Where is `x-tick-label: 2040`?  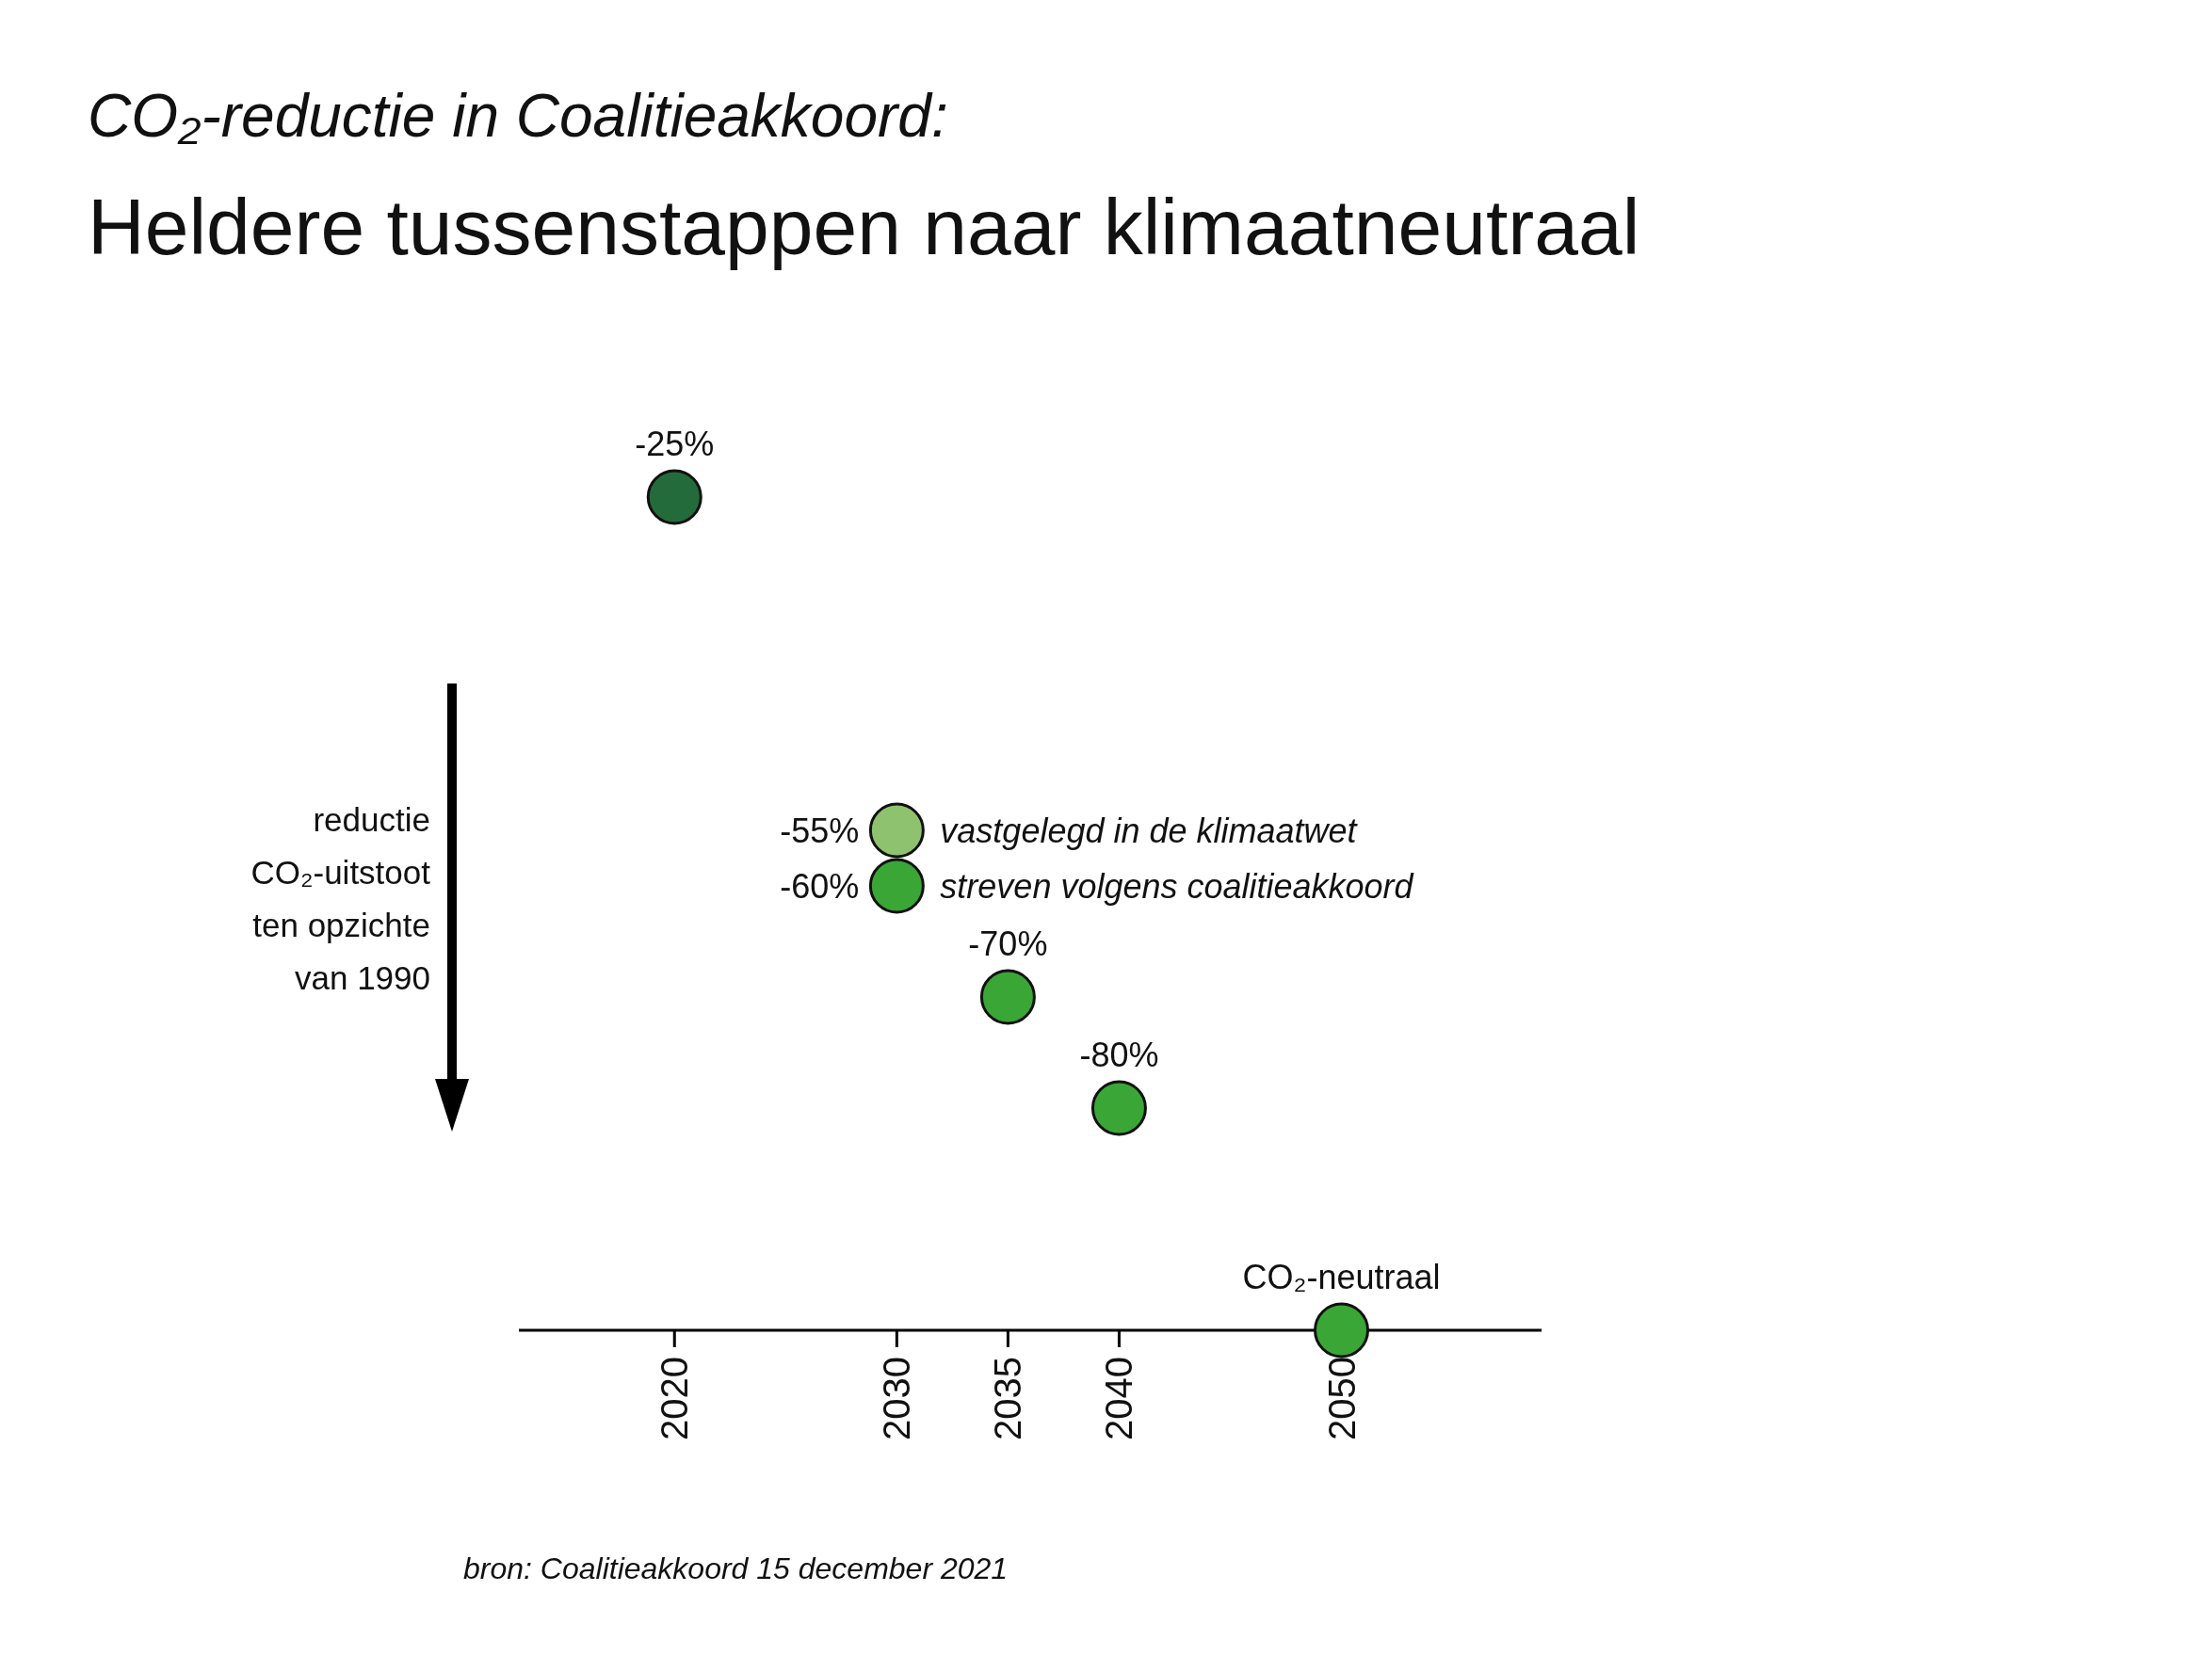
x-tick-label: 2040 is located at coordinates (1119, 1398).